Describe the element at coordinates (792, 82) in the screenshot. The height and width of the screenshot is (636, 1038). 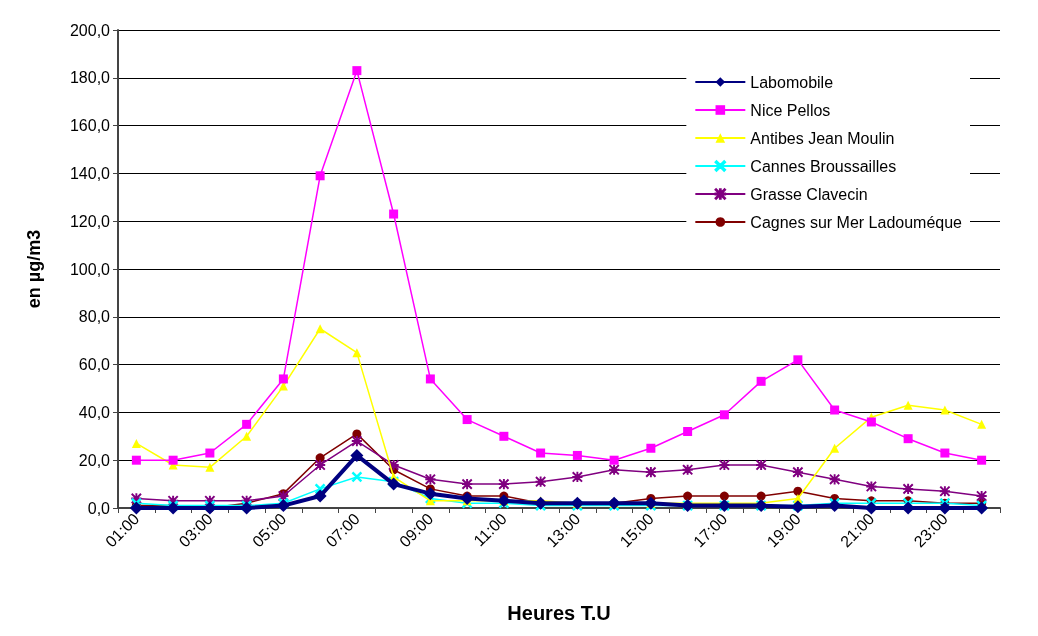
I see `legend-label: Labomobile` at that location.